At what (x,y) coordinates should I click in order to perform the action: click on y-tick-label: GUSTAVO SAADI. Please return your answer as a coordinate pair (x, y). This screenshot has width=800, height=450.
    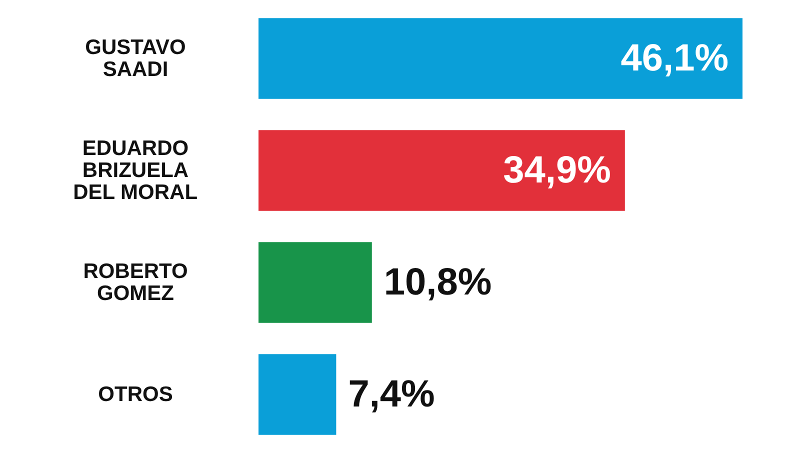
    Looking at the image, I should click on (135, 58).